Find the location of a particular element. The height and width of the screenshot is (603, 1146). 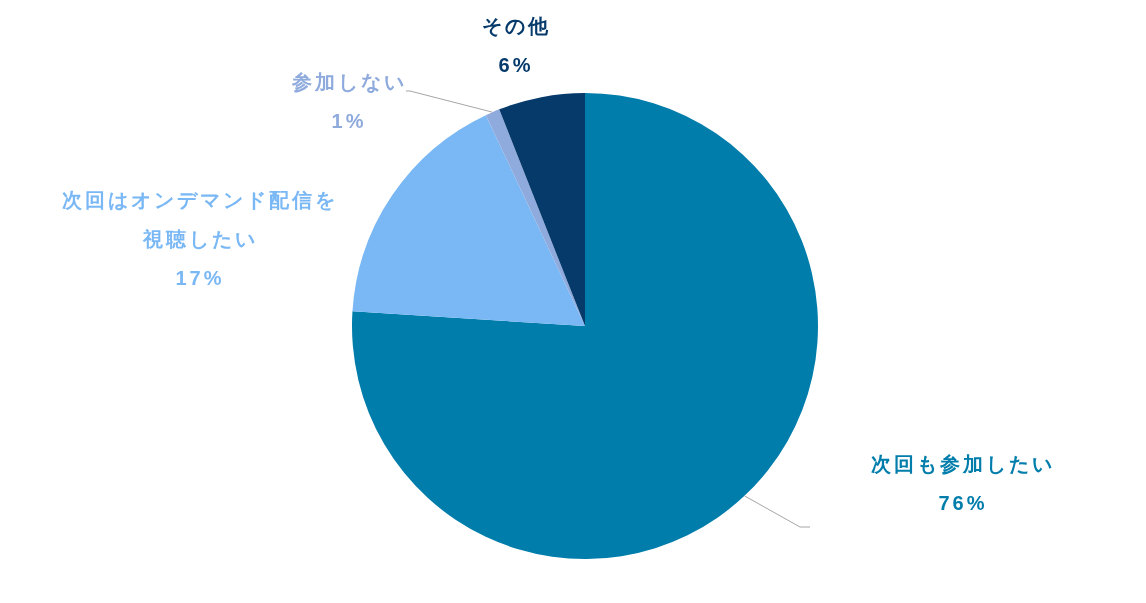

data-label: 1% is located at coordinates (349, 120).